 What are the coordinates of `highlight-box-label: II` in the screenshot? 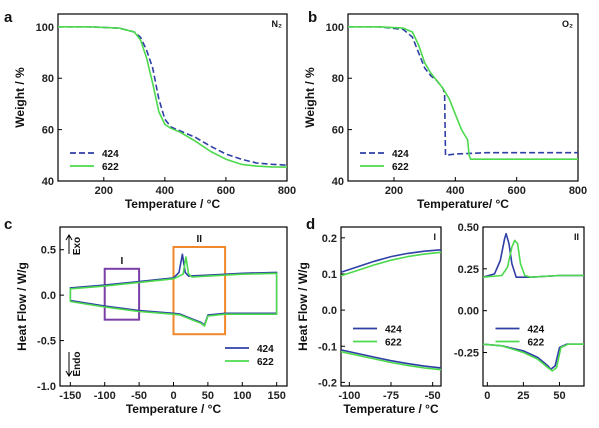 It's located at (200, 239).